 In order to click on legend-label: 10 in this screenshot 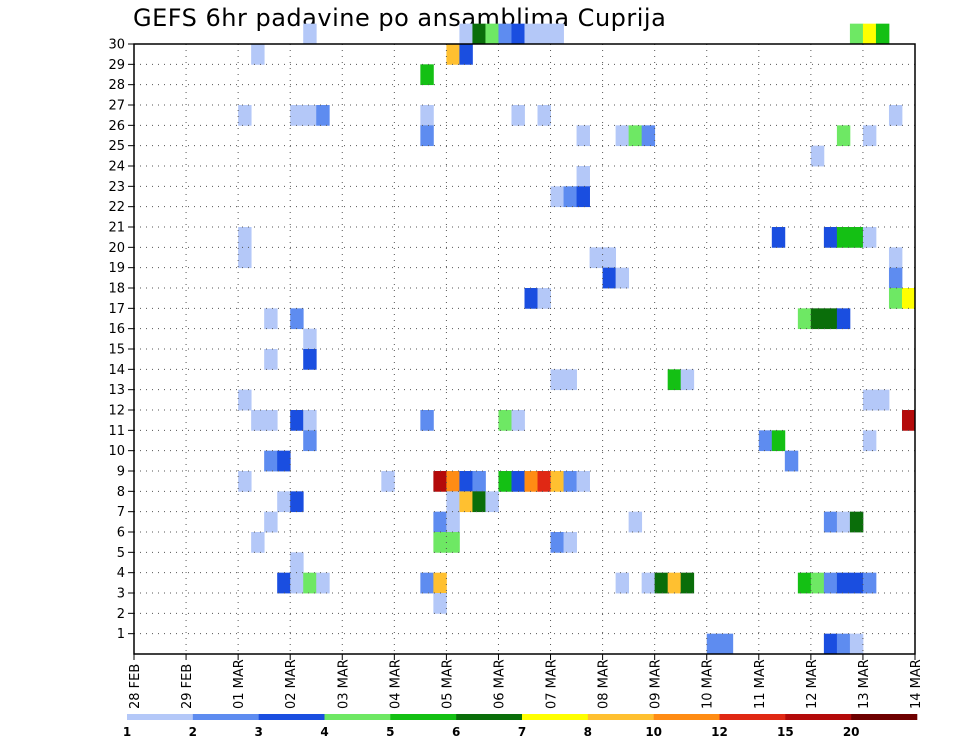, I will do `click(653, 732)`.